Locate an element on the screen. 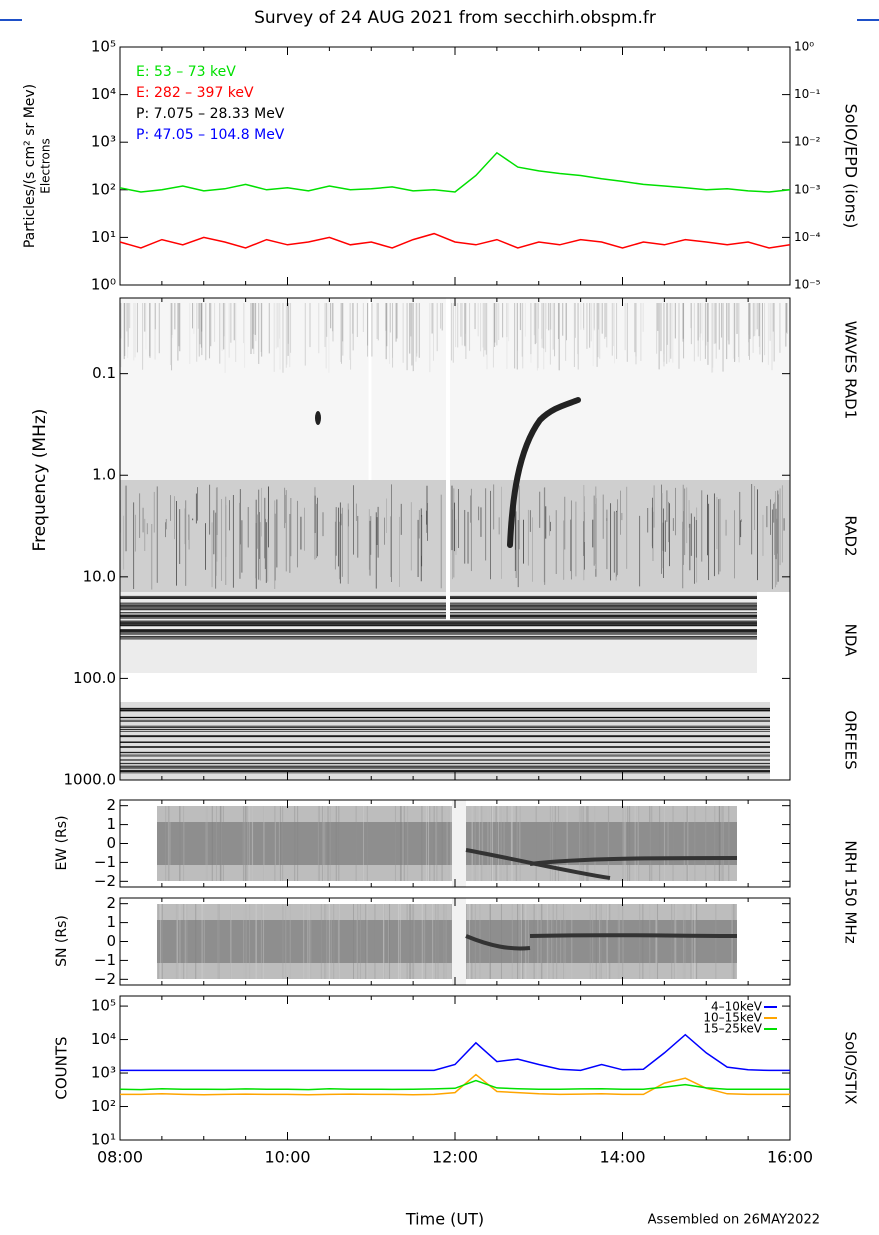  x-tick-label: 10:00 is located at coordinates (287, 1157).